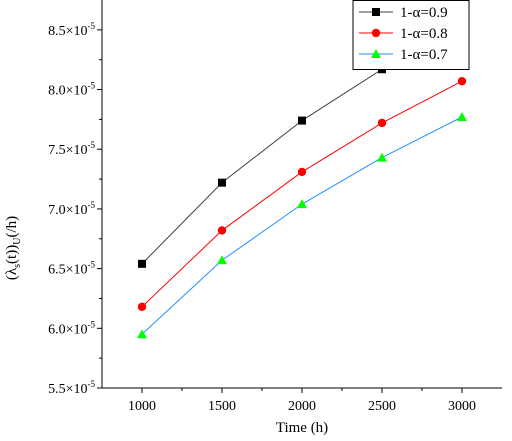  What do you see at coordinates (142, 406) in the screenshot?
I see `x-tick-label: 1000` at bounding box center [142, 406].